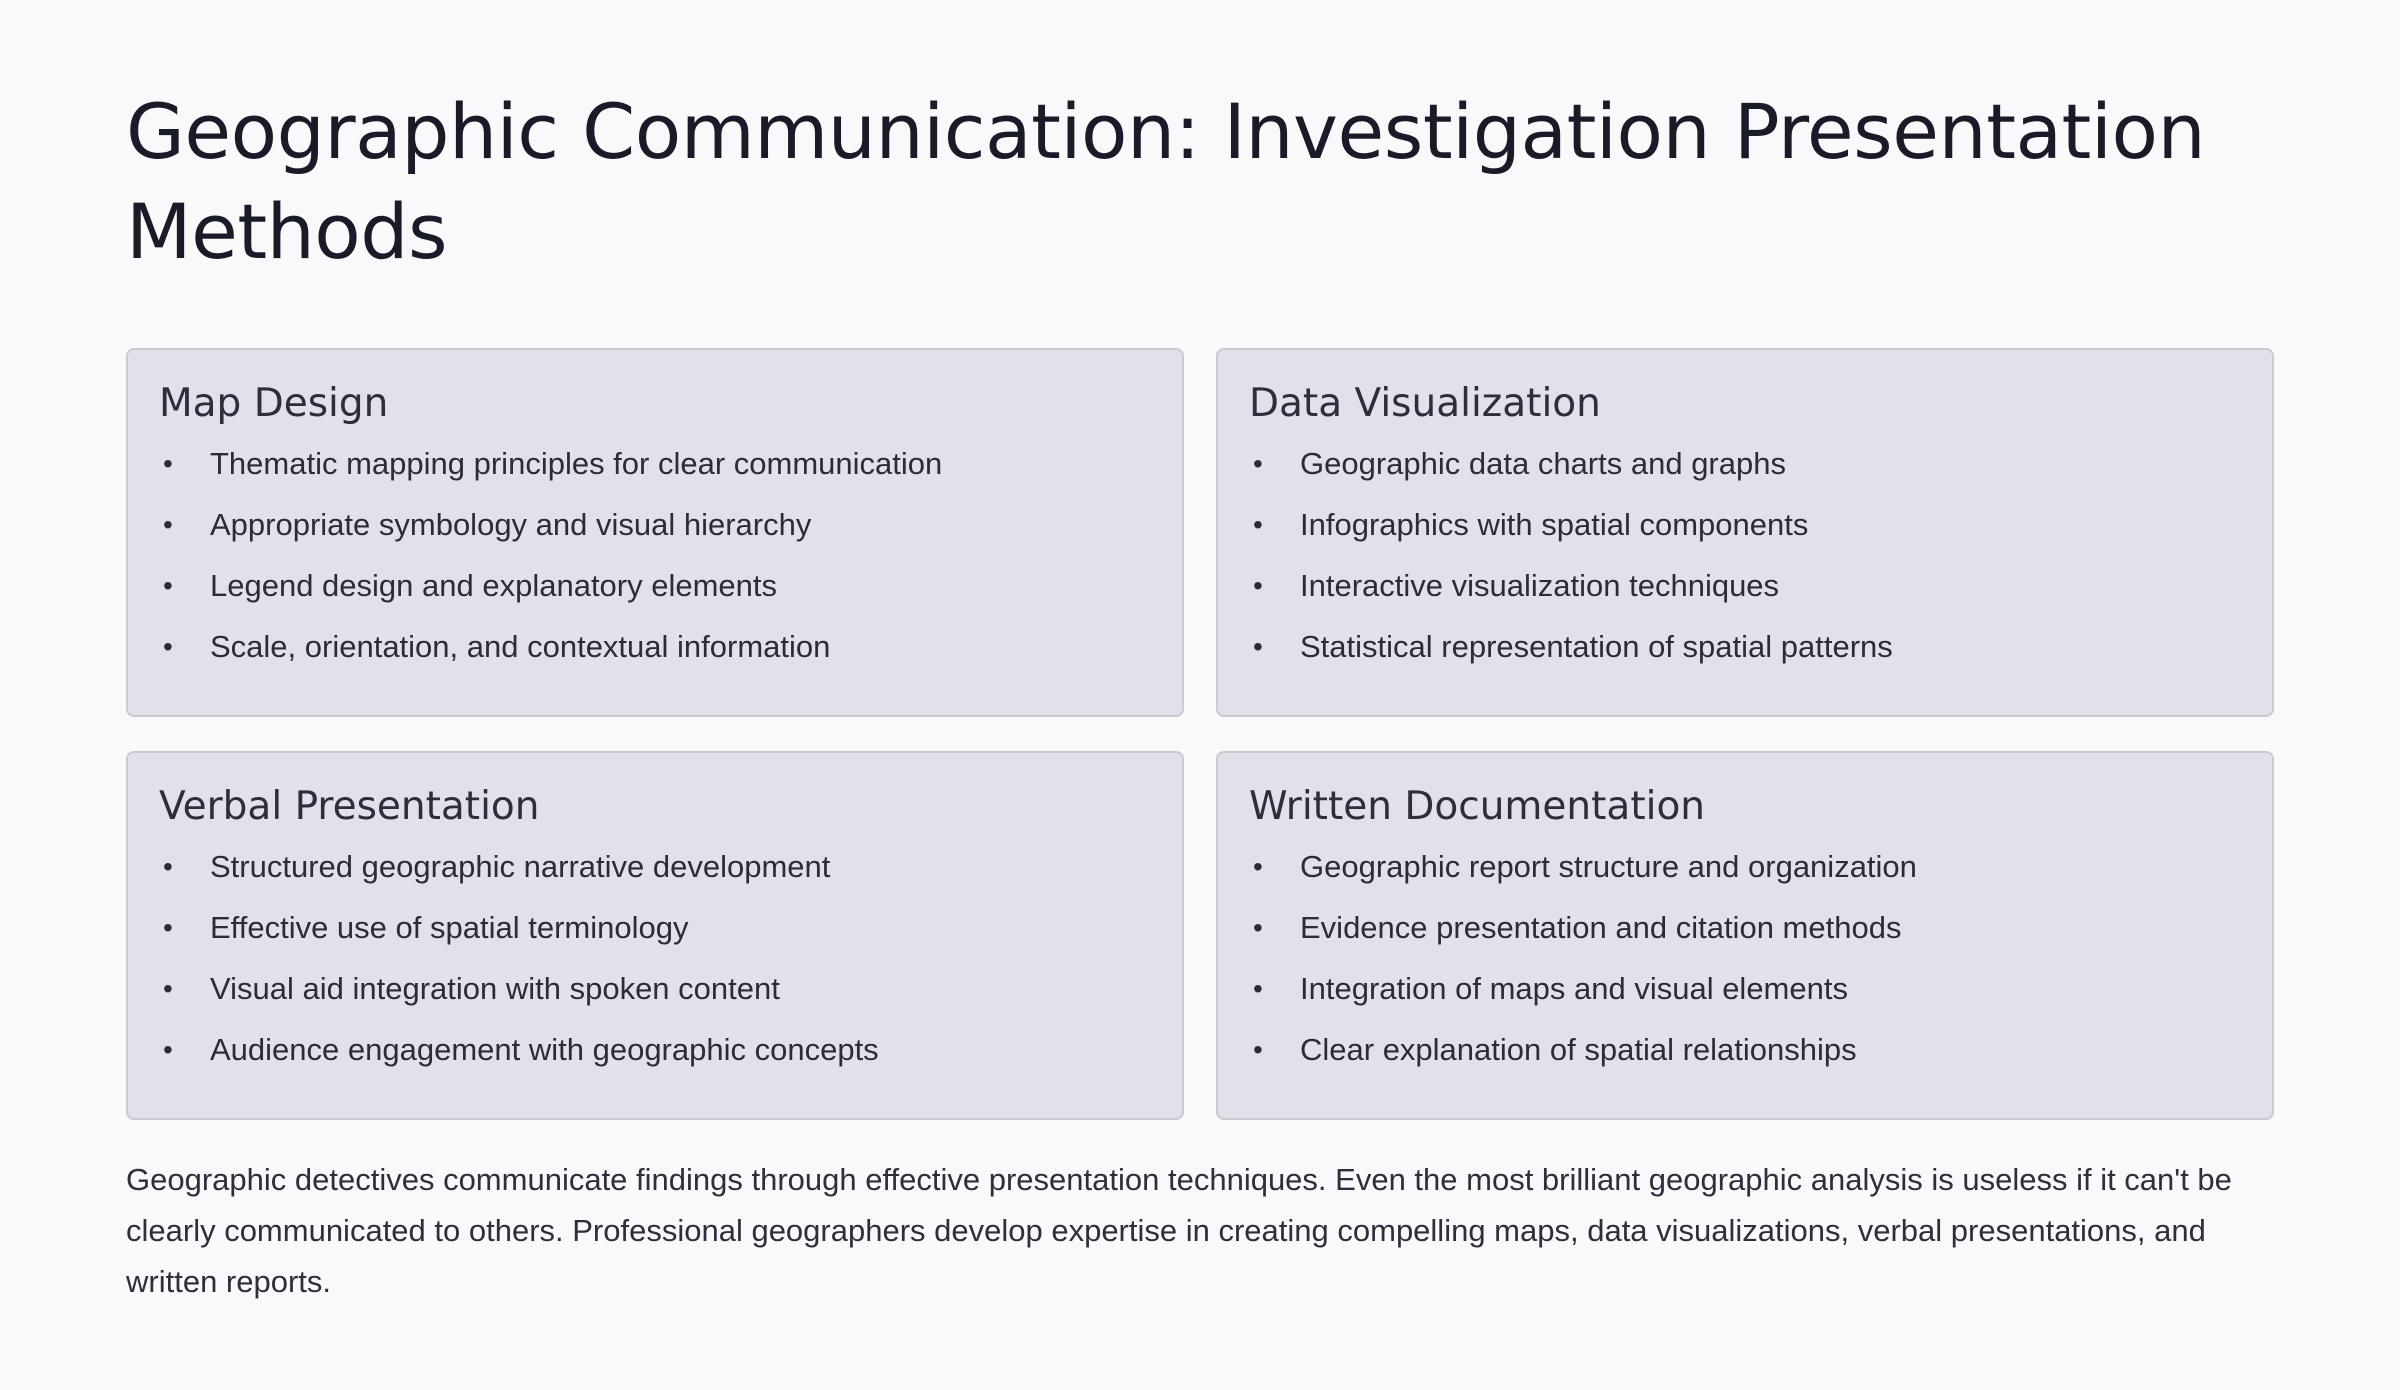  I want to click on card-title: Map Design, so click(274, 403).